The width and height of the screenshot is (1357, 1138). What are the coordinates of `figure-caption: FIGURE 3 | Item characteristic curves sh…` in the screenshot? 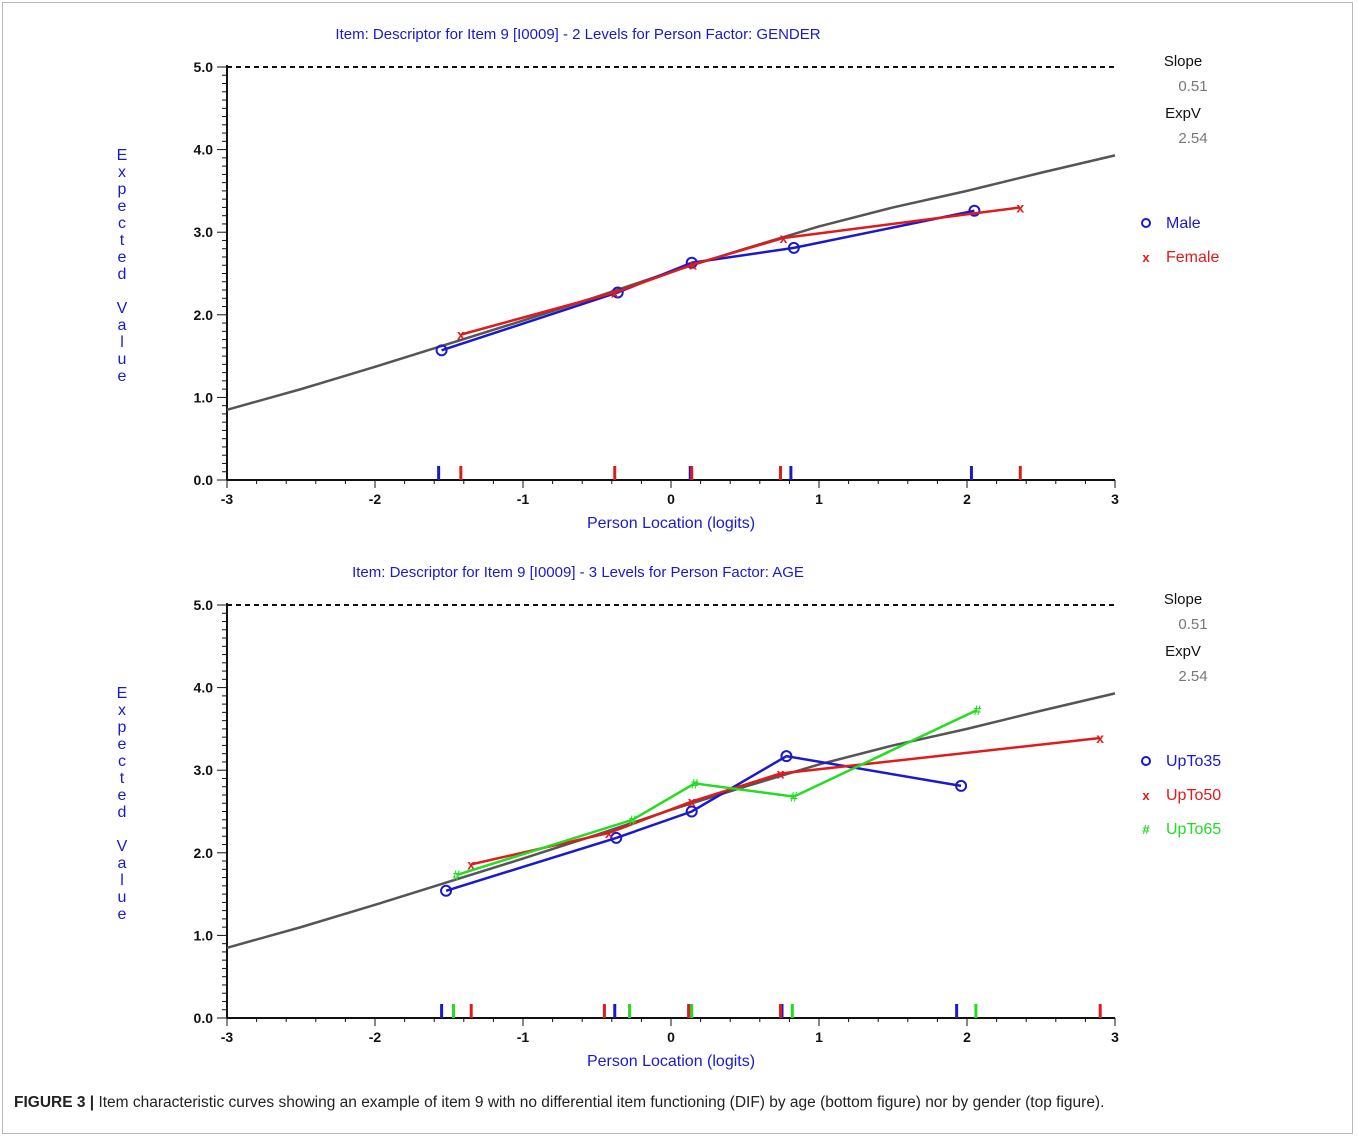 It's located at (679, 1103).